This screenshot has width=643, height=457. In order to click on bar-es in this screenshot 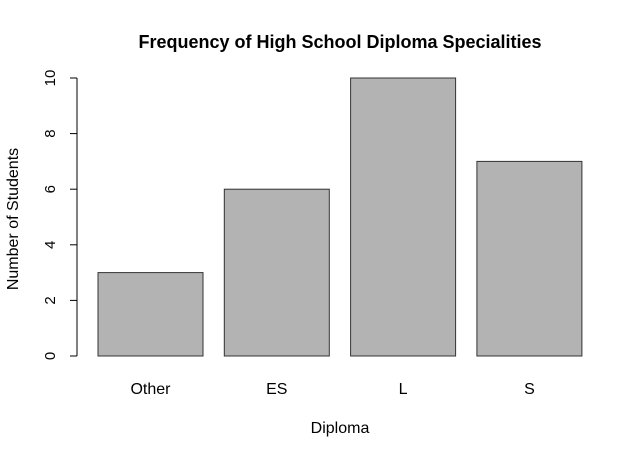, I will do `click(276, 272)`.